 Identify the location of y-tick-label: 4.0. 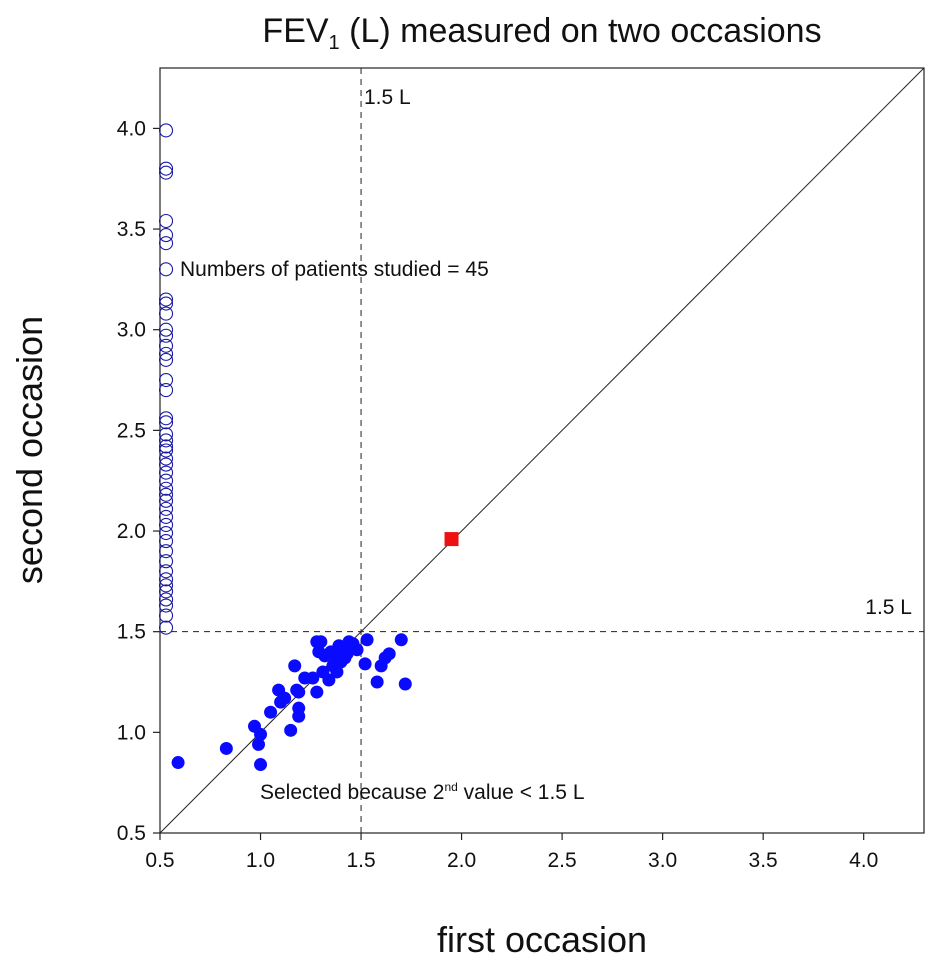
(131, 128).